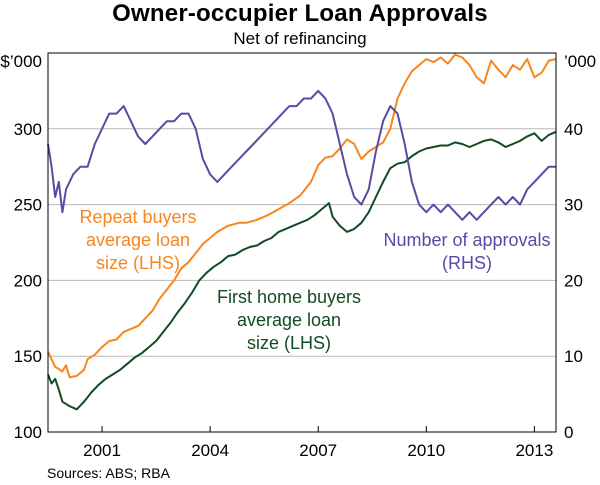  Describe the element at coordinates (289, 297) in the screenshot. I see `annotation-label: First home buyers` at that location.